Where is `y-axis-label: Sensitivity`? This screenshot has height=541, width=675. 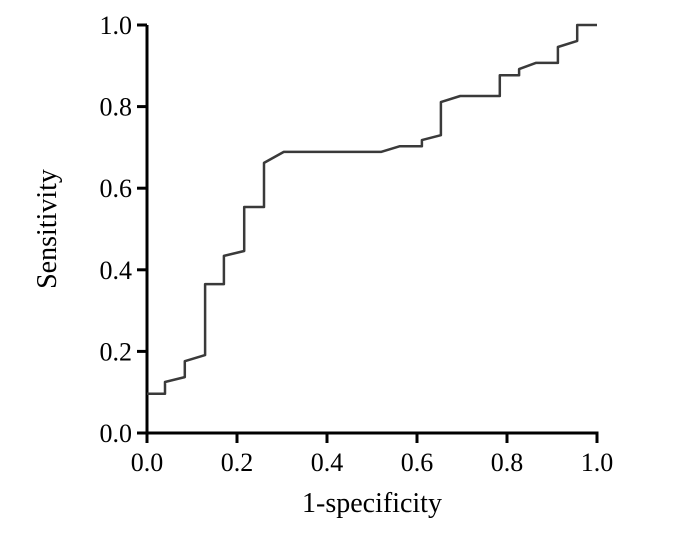 y-axis-label: Sensitivity is located at coordinates (47, 229).